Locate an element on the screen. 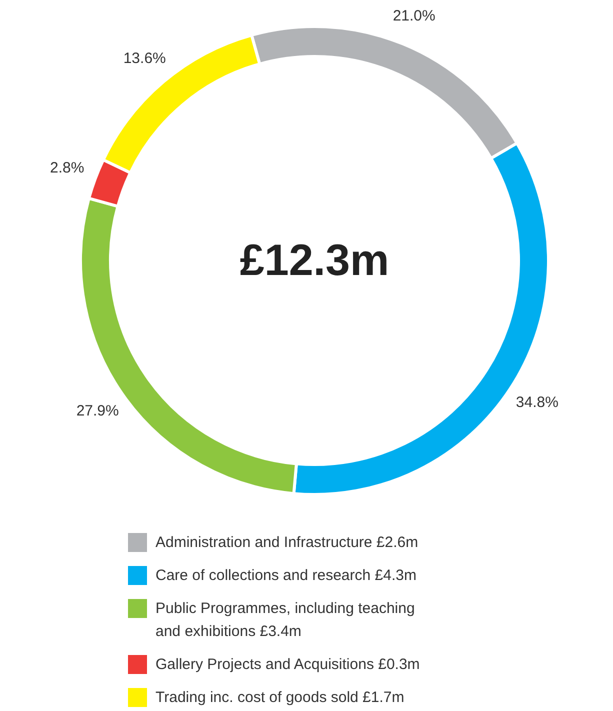  legend-label: Trading inc. cost of goods sold £1.7m is located at coordinates (280, 697).